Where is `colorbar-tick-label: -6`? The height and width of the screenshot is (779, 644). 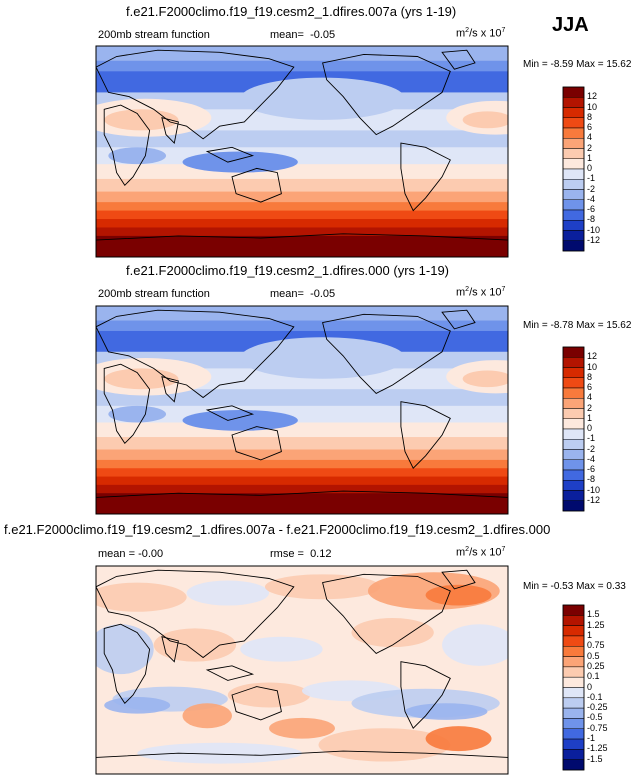
colorbar-tick-label: -6 is located at coordinates (591, 469).